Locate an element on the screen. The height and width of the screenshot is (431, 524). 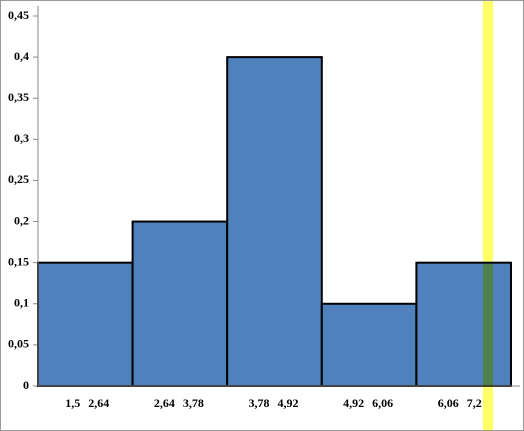
y-tick-label: 0,1 is located at coordinates (21, 303).